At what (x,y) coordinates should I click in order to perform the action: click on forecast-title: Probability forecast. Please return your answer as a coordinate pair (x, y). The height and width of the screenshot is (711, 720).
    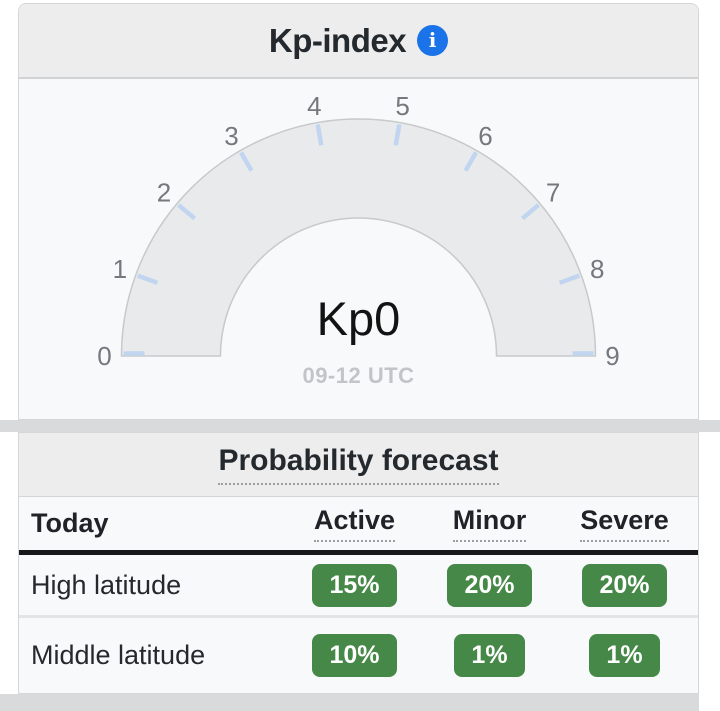
    Looking at the image, I should click on (358, 464).